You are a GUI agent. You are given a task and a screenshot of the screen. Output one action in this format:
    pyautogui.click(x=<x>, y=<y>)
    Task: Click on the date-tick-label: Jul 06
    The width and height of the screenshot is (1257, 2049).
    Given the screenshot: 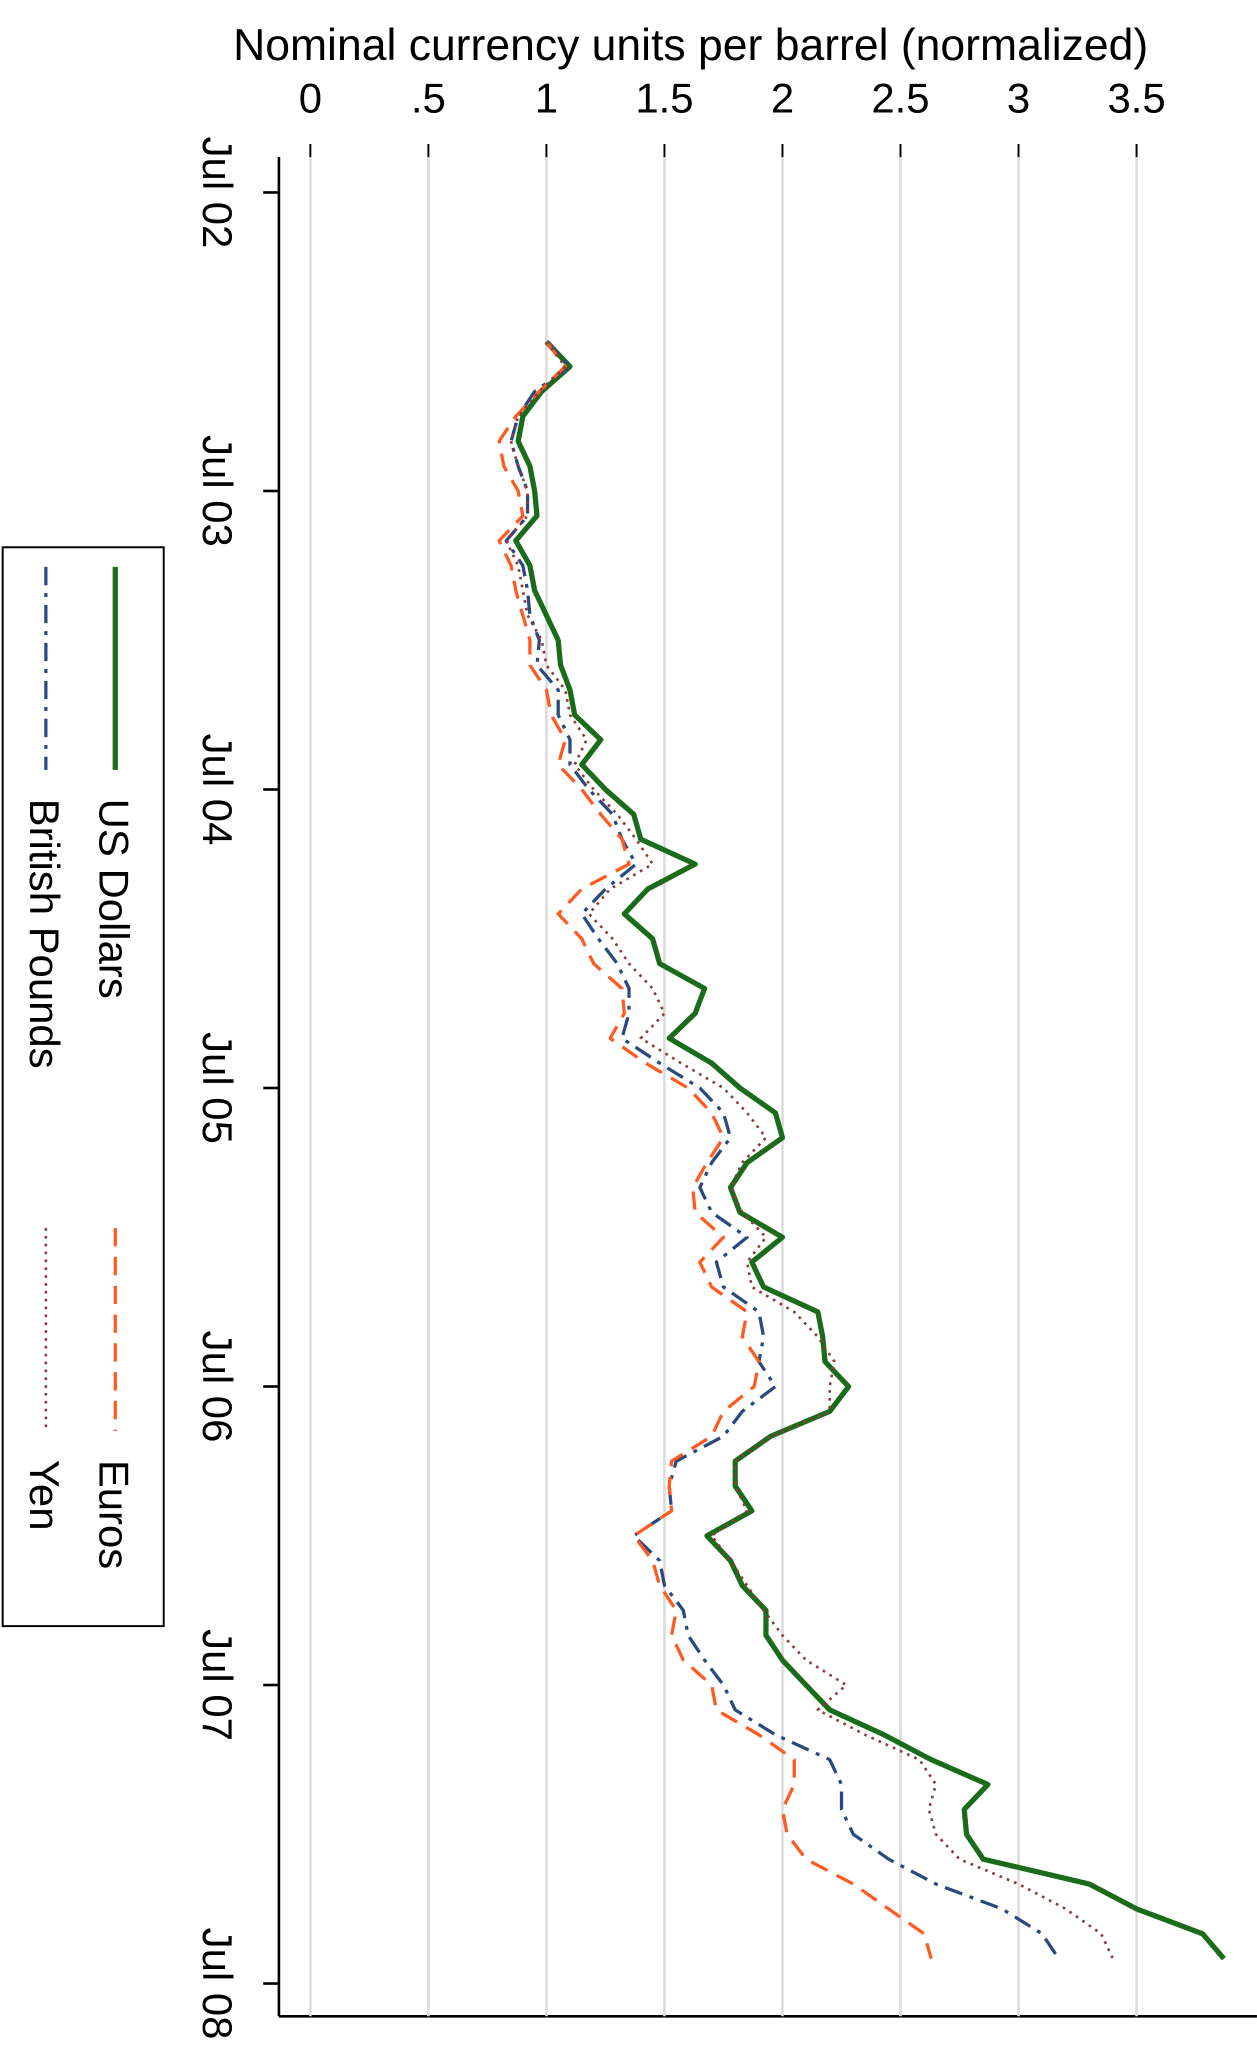 What is the action you would take?
    pyautogui.click(x=217, y=1387)
    